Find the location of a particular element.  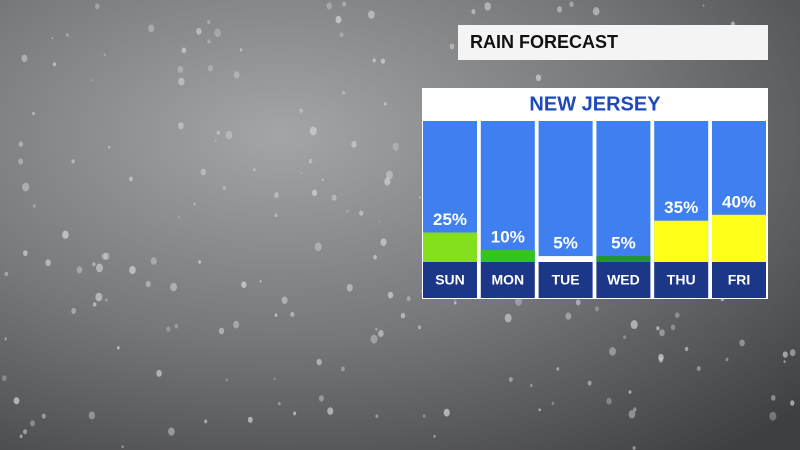

value-label: 10% is located at coordinates (508, 237).